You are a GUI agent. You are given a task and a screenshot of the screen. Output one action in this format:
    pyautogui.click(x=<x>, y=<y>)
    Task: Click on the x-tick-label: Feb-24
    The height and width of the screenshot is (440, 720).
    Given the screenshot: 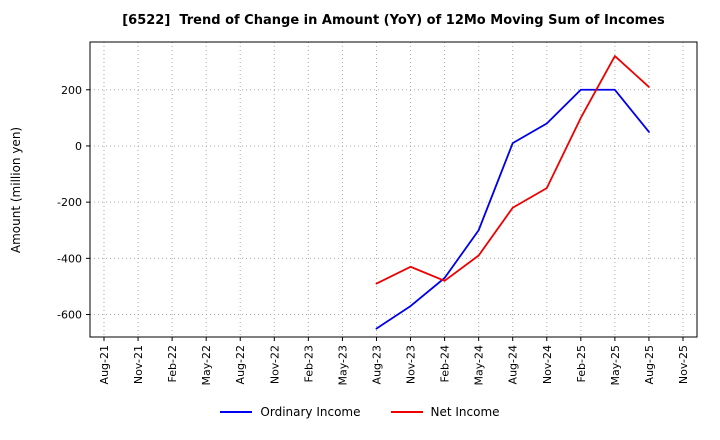 What is the action you would take?
    pyautogui.click(x=445, y=363)
    